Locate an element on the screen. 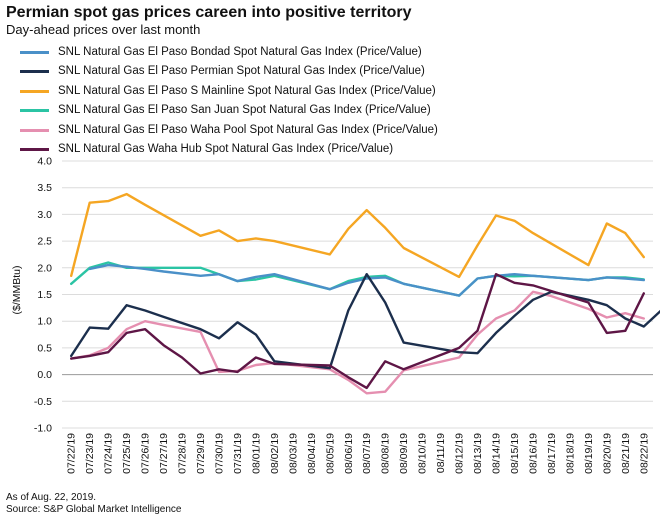 The image size is (660, 523). footnote: As of Aug. 22, 2019. is located at coordinates (51, 497).